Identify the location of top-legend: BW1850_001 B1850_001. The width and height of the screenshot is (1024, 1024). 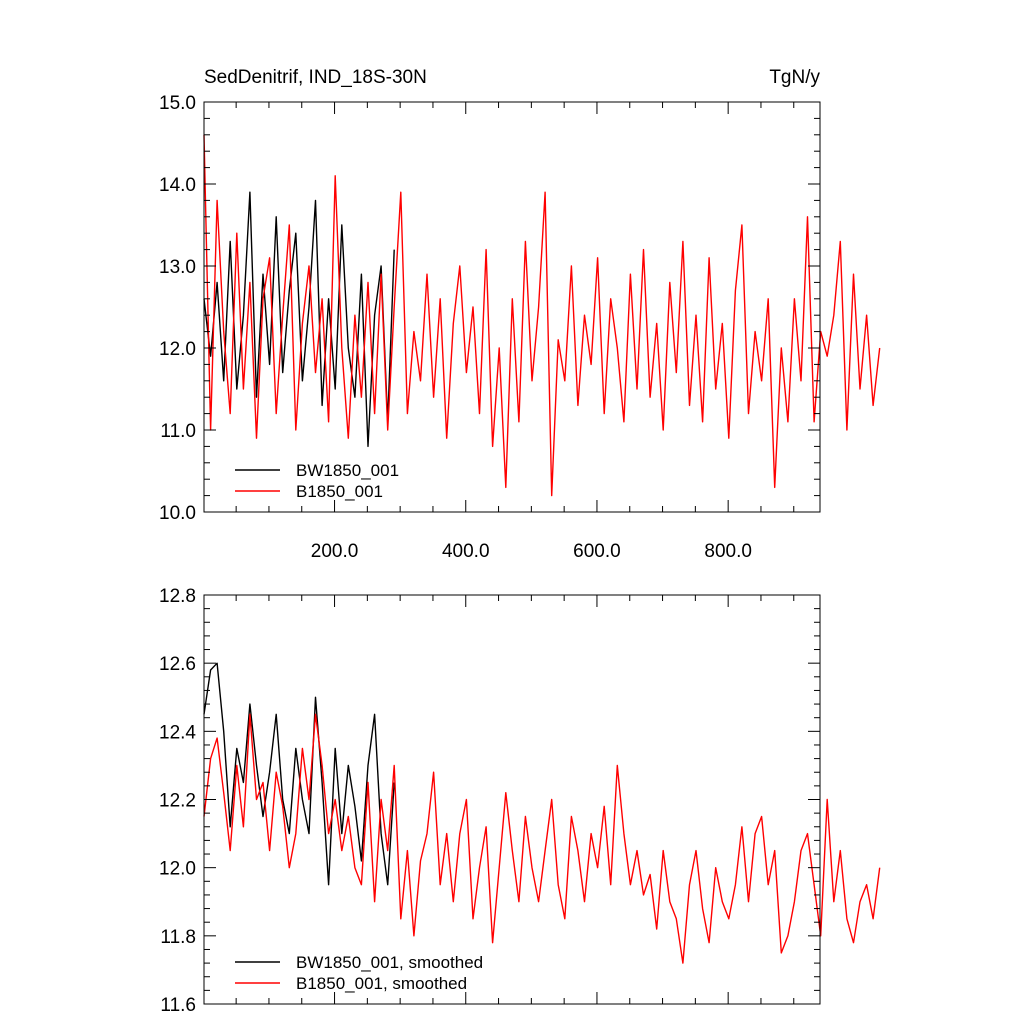
(317, 481).